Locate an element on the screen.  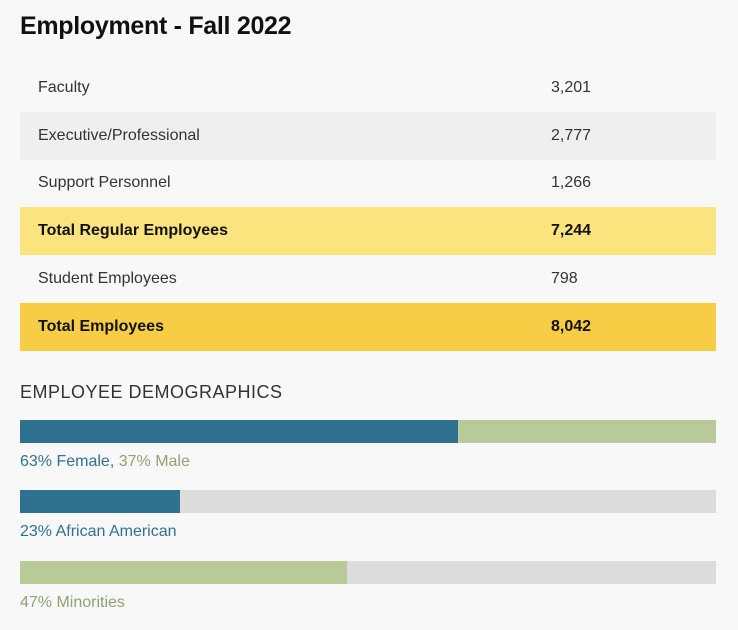
minorities-fill is located at coordinates (184, 572).